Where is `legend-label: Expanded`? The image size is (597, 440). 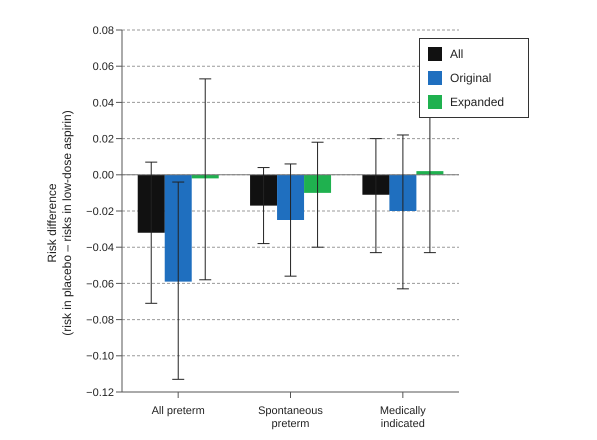
legend-label: Expanded is located at coordinates (477, 102).